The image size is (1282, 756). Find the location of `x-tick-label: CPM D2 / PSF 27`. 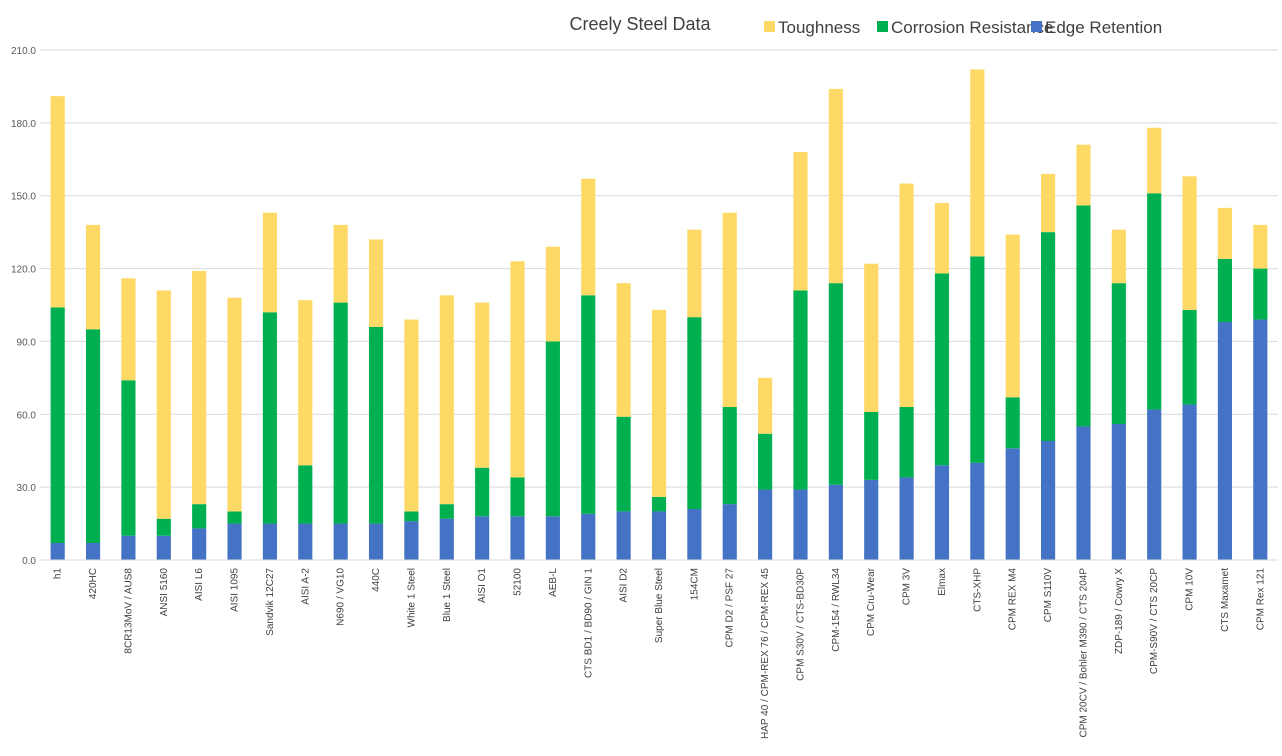

x-tick-label: CPM D2 / PSF 27 is located at coordinates (730, 608).